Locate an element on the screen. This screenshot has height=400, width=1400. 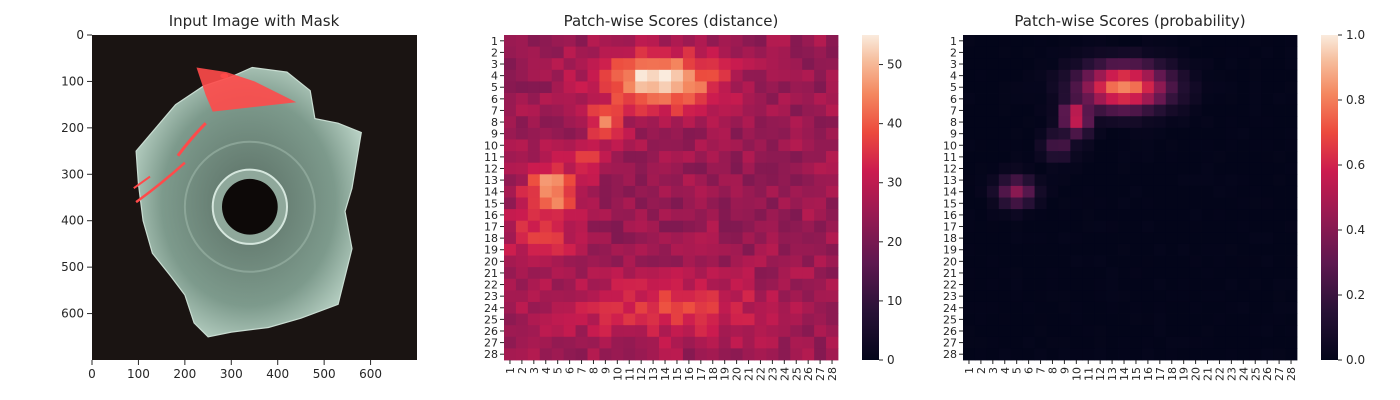
x-tick-label: 12 is located at coordinates (641, 374).